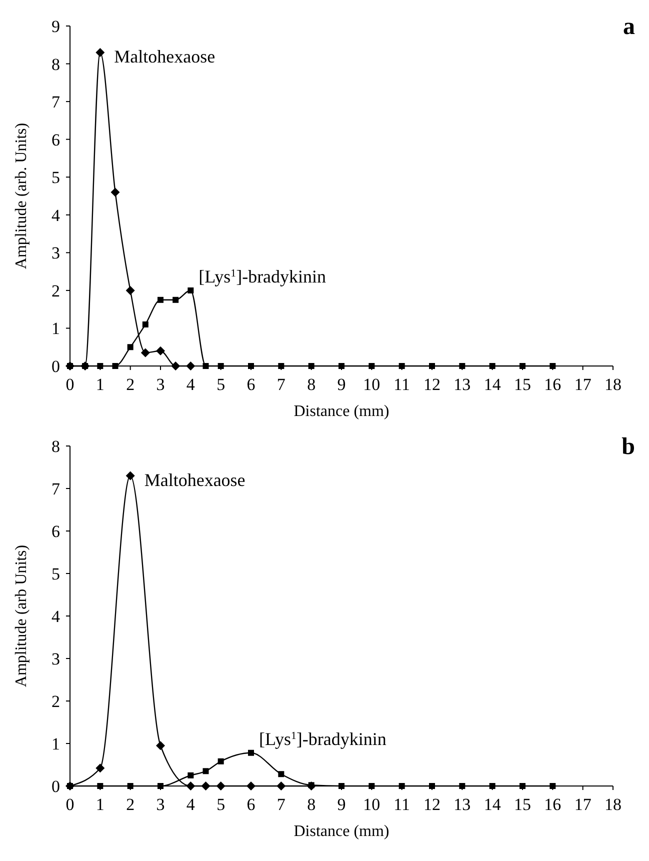  I want to click on y-tick-label: 9, so click(56, 26).